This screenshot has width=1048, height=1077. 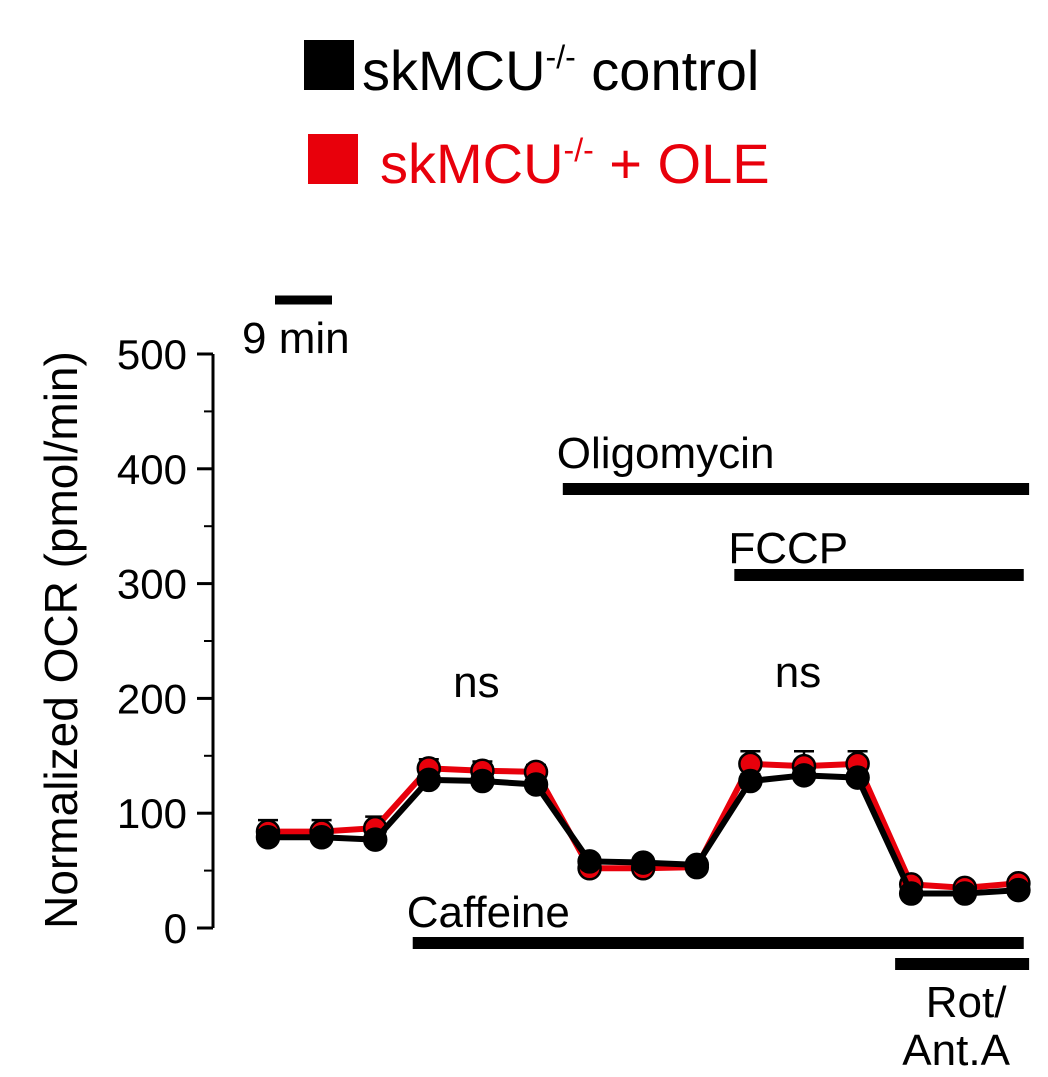 I want to click on y-tick-label-200: 200, so click(x=152, y=698).